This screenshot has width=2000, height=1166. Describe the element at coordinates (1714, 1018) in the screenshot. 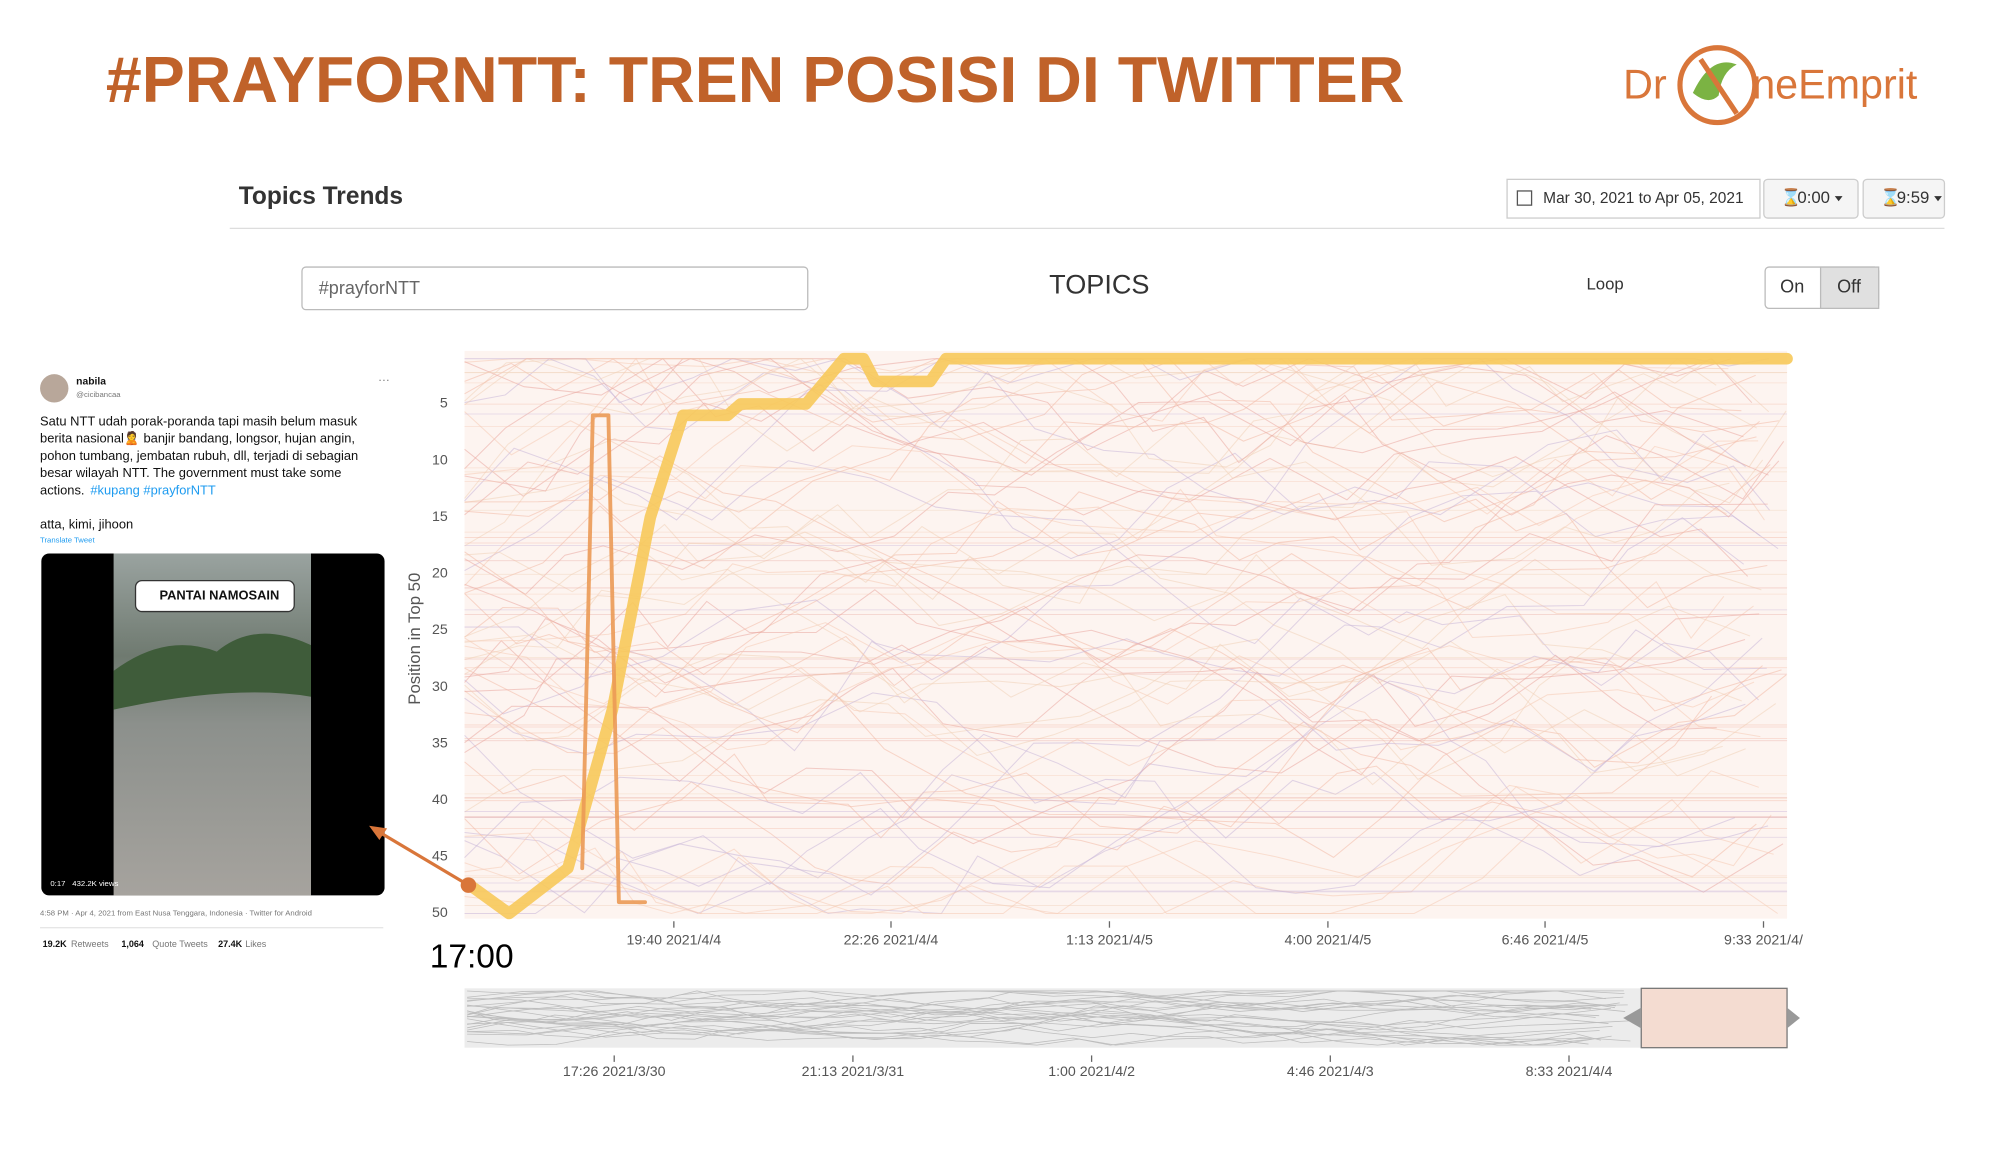

I see `navigator-window` at that location.